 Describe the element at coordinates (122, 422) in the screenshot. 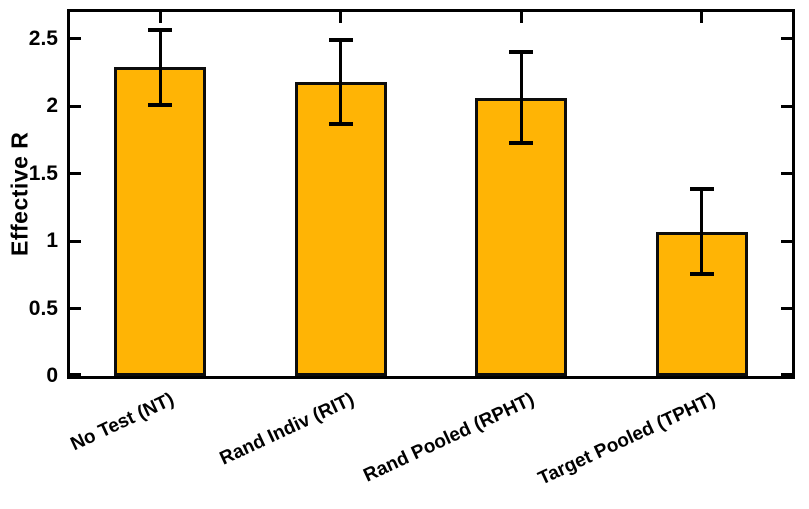

I see `x-tick-label: No Test (NT)` at that location.